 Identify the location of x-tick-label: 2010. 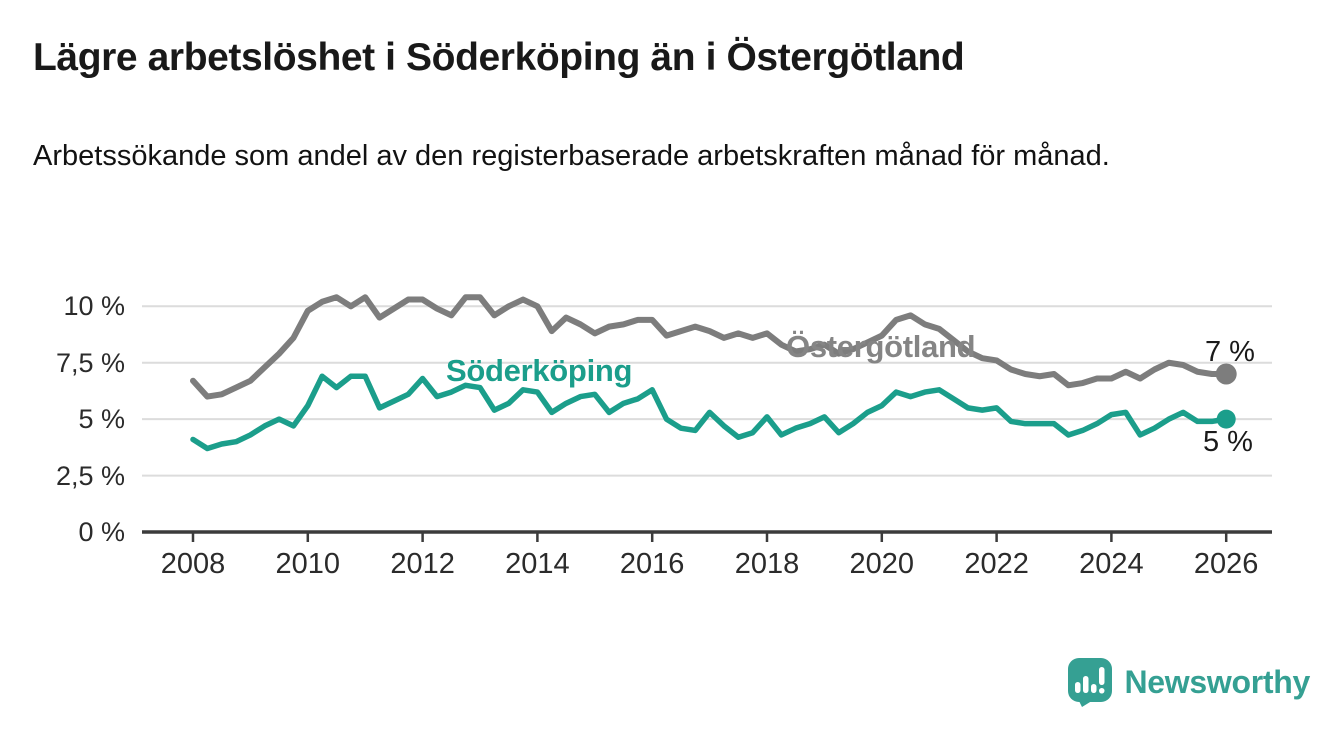
(308, 564).